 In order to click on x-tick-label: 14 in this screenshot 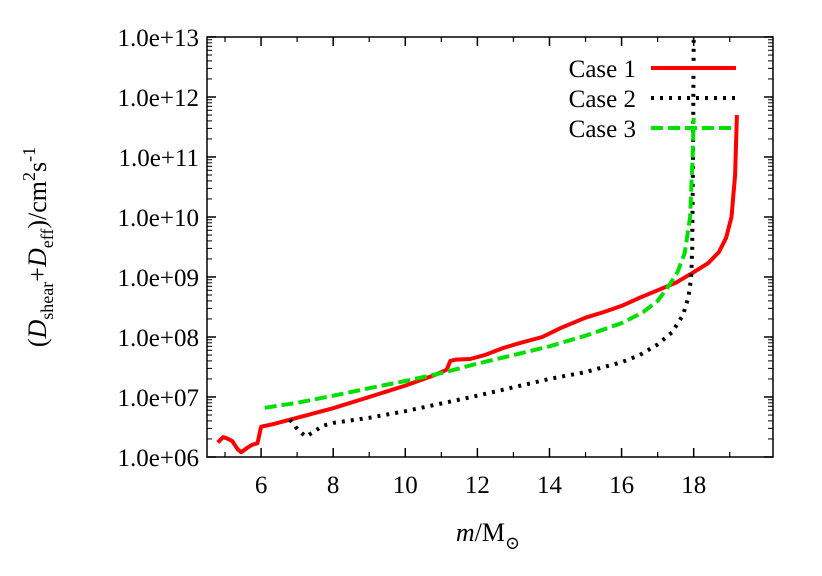, I will do `click(550, 485)`.